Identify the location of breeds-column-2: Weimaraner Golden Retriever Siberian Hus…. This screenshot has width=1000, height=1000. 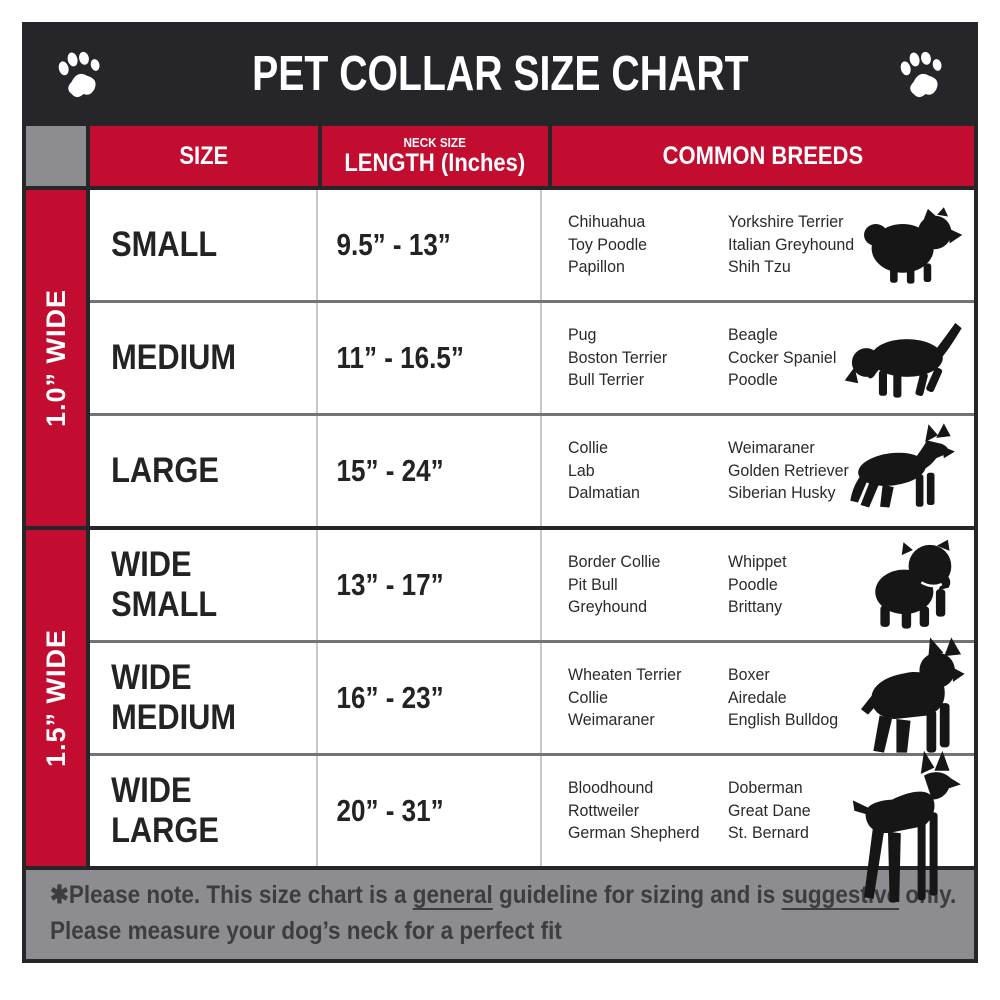
(788, 470).